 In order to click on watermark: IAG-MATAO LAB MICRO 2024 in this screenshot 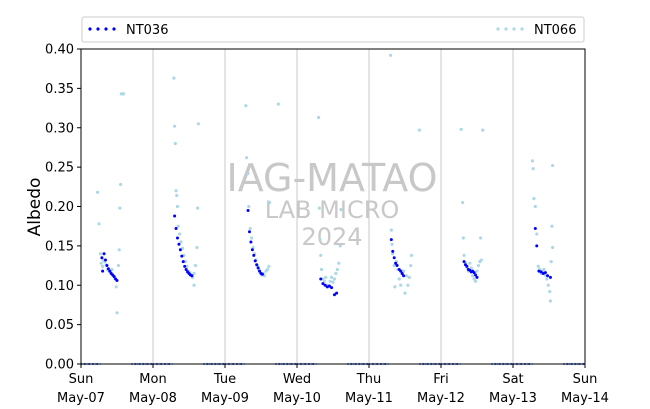, I will do `click(331, 203)`.